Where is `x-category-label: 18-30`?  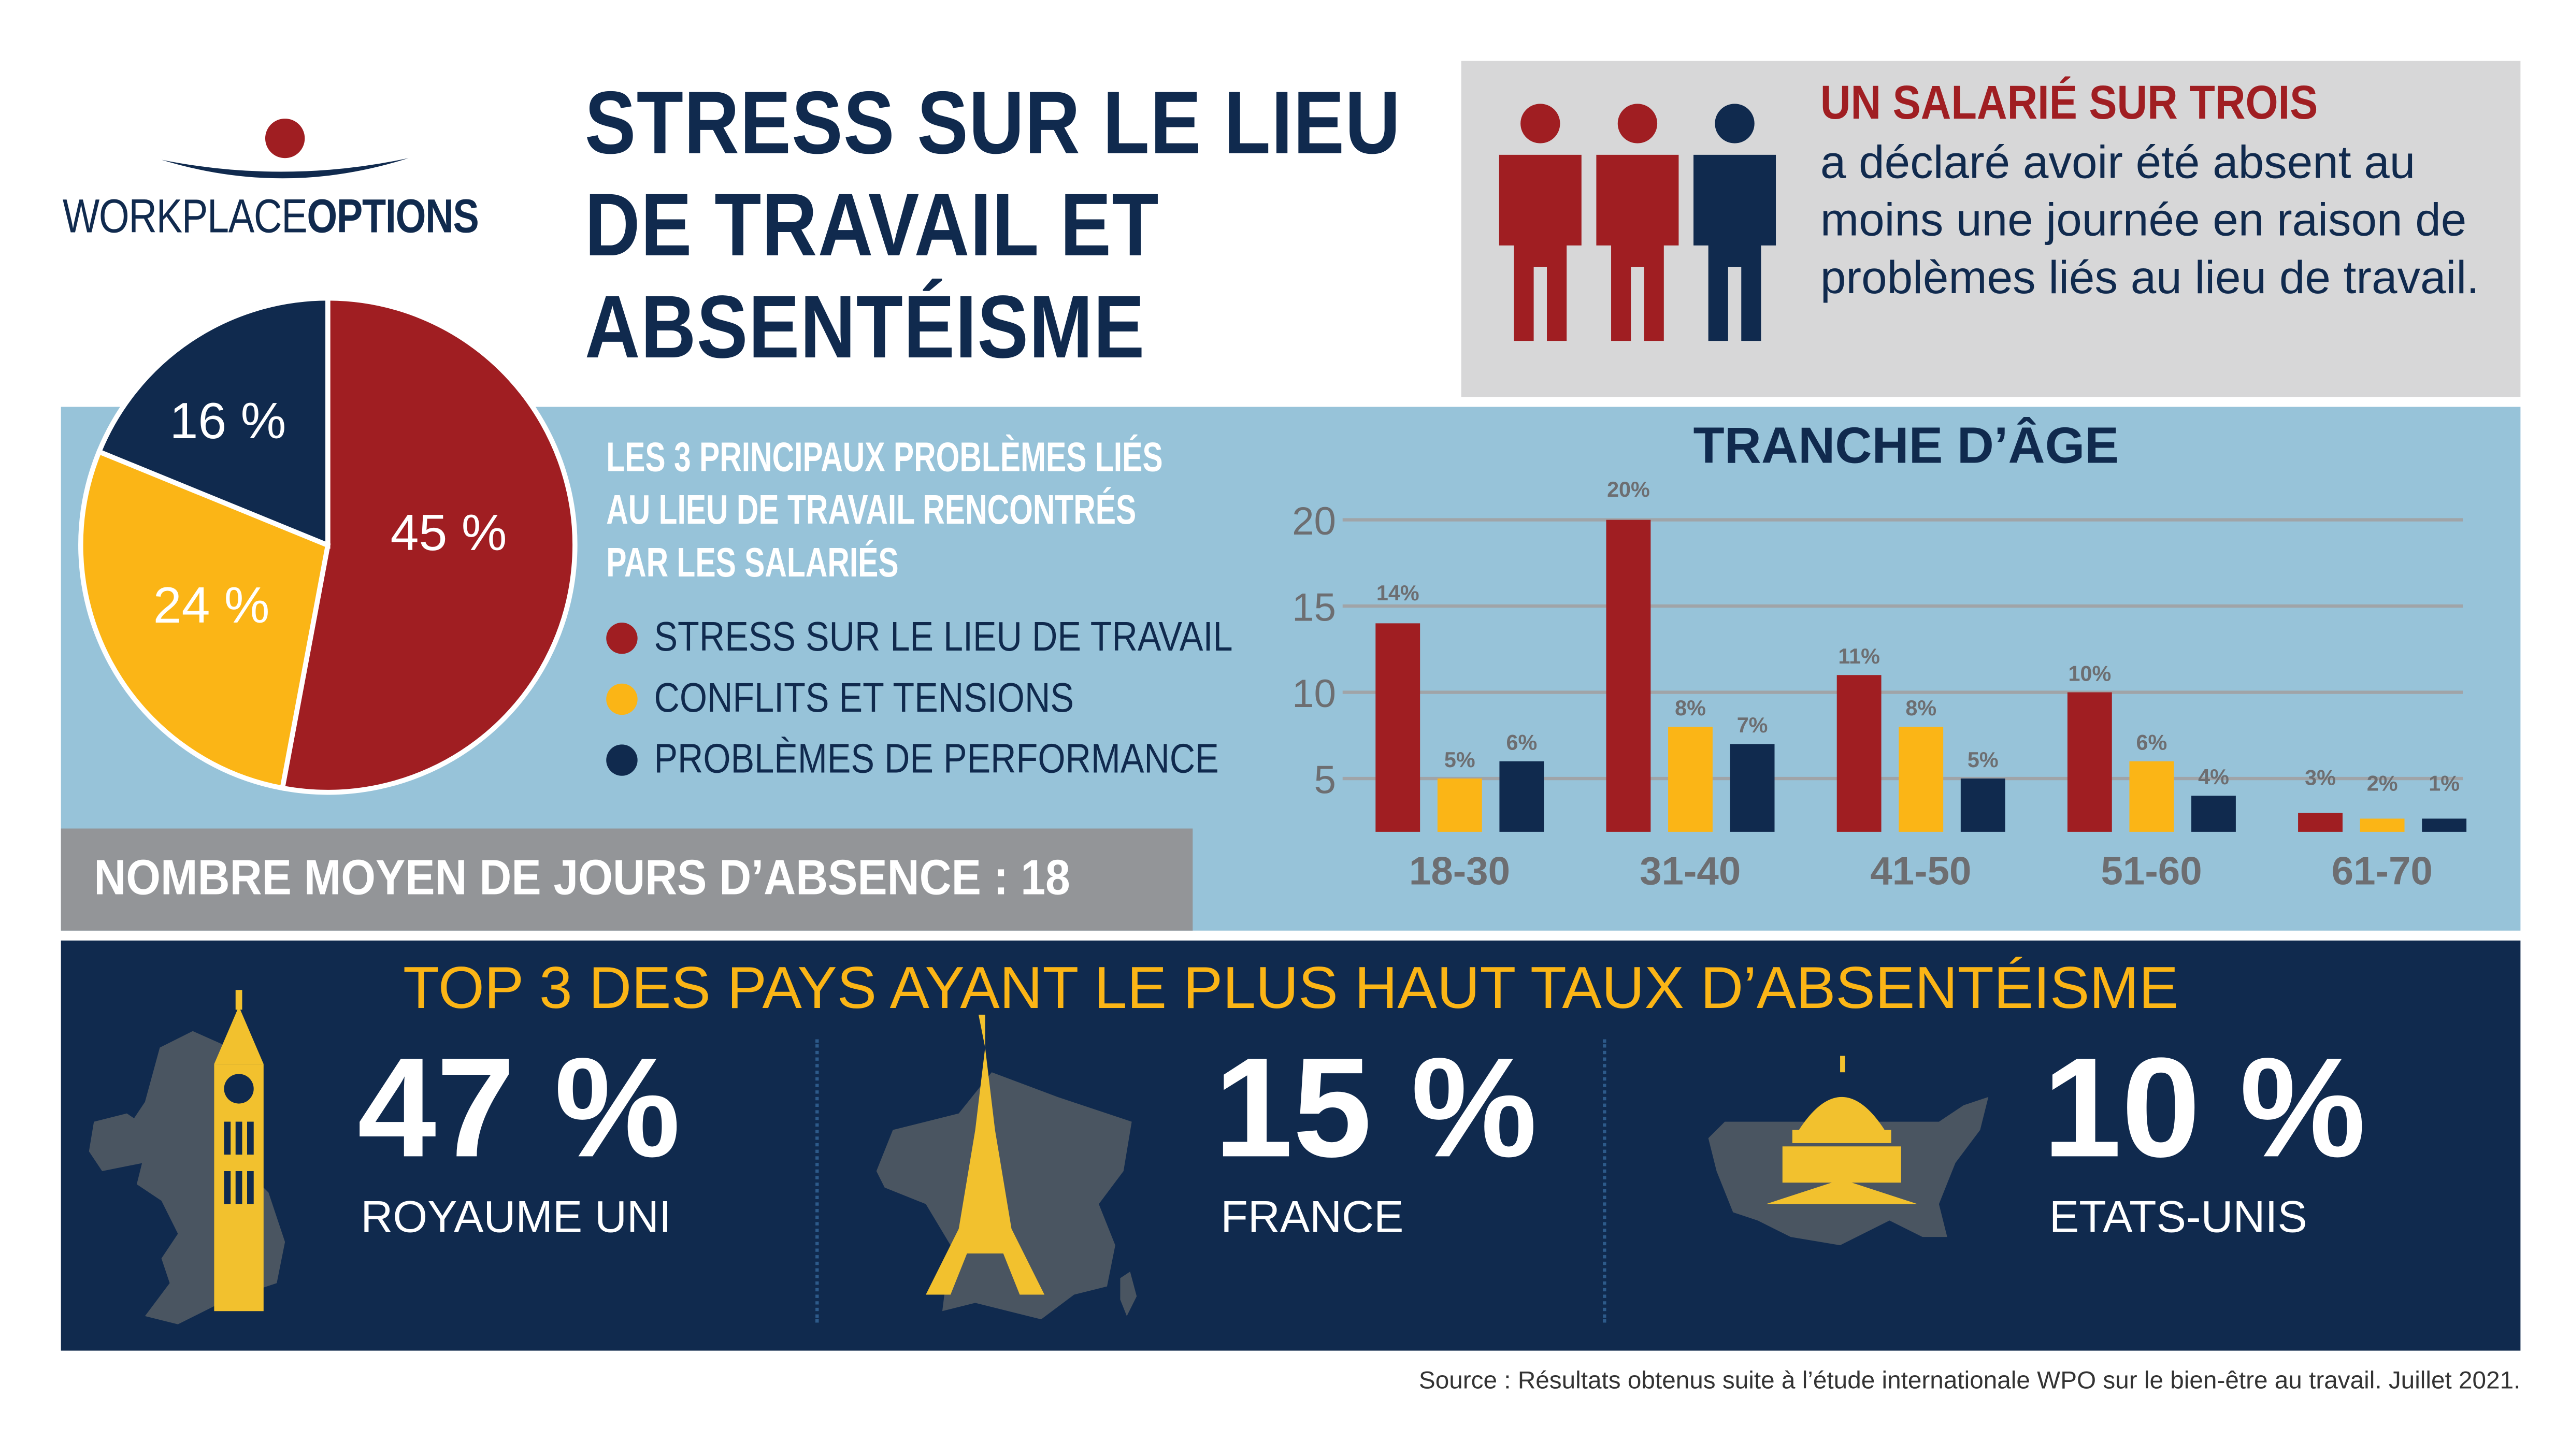
x-category-label: 18-30 is located at coordinates (1459, 871).